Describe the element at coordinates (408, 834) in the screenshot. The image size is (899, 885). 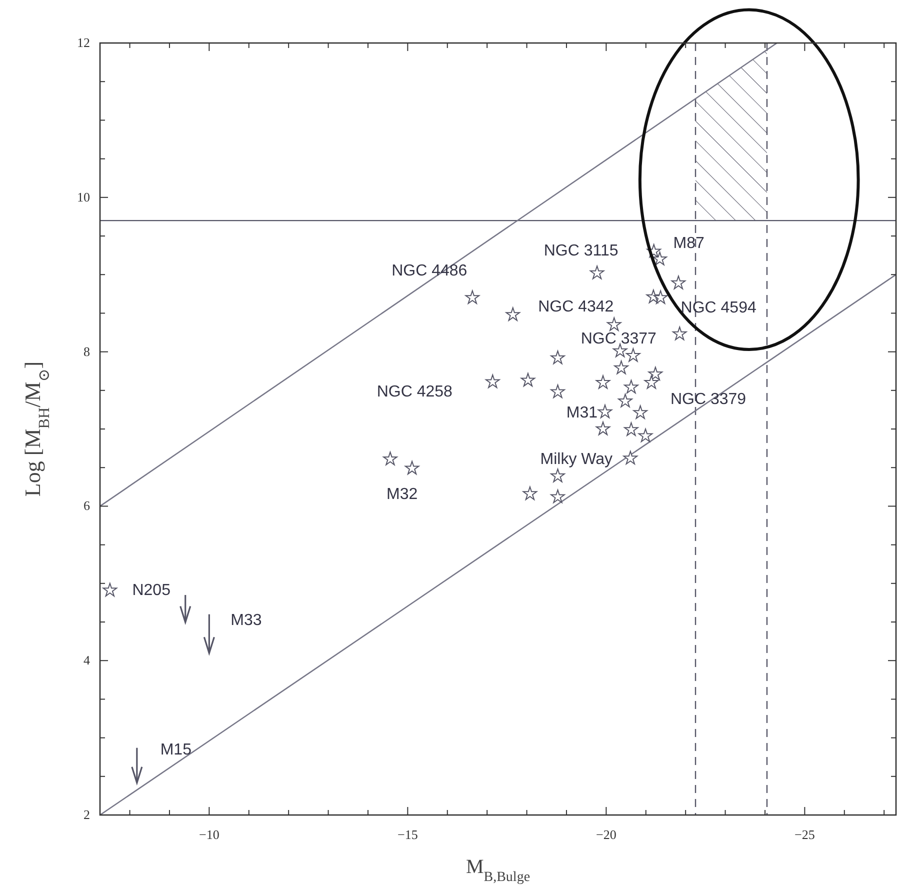
I see `x-tick-label: −15` at that location.